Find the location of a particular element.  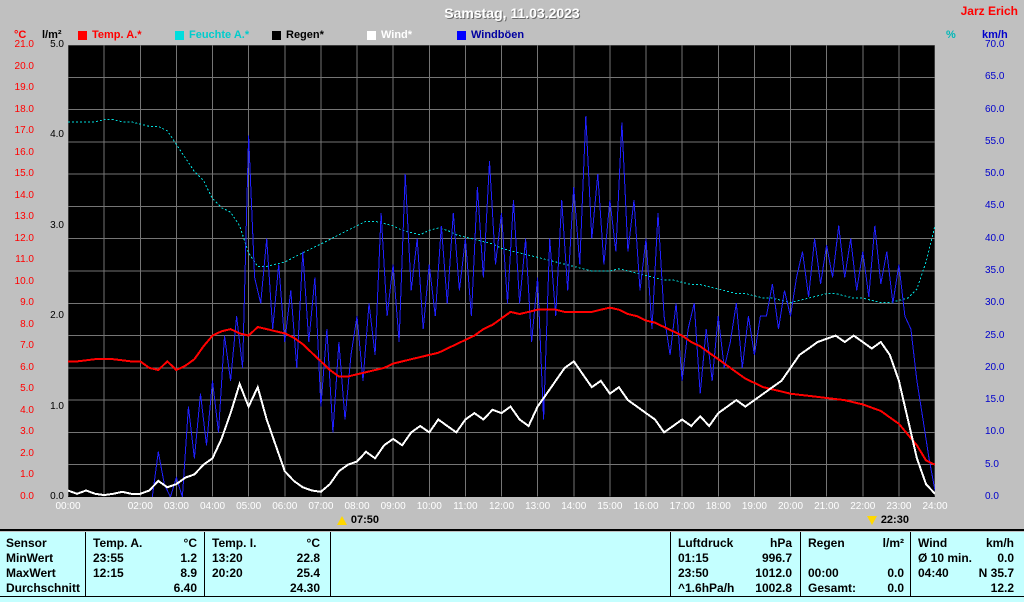

station-name: Jarz Erich is located at coordinates (989, 11).